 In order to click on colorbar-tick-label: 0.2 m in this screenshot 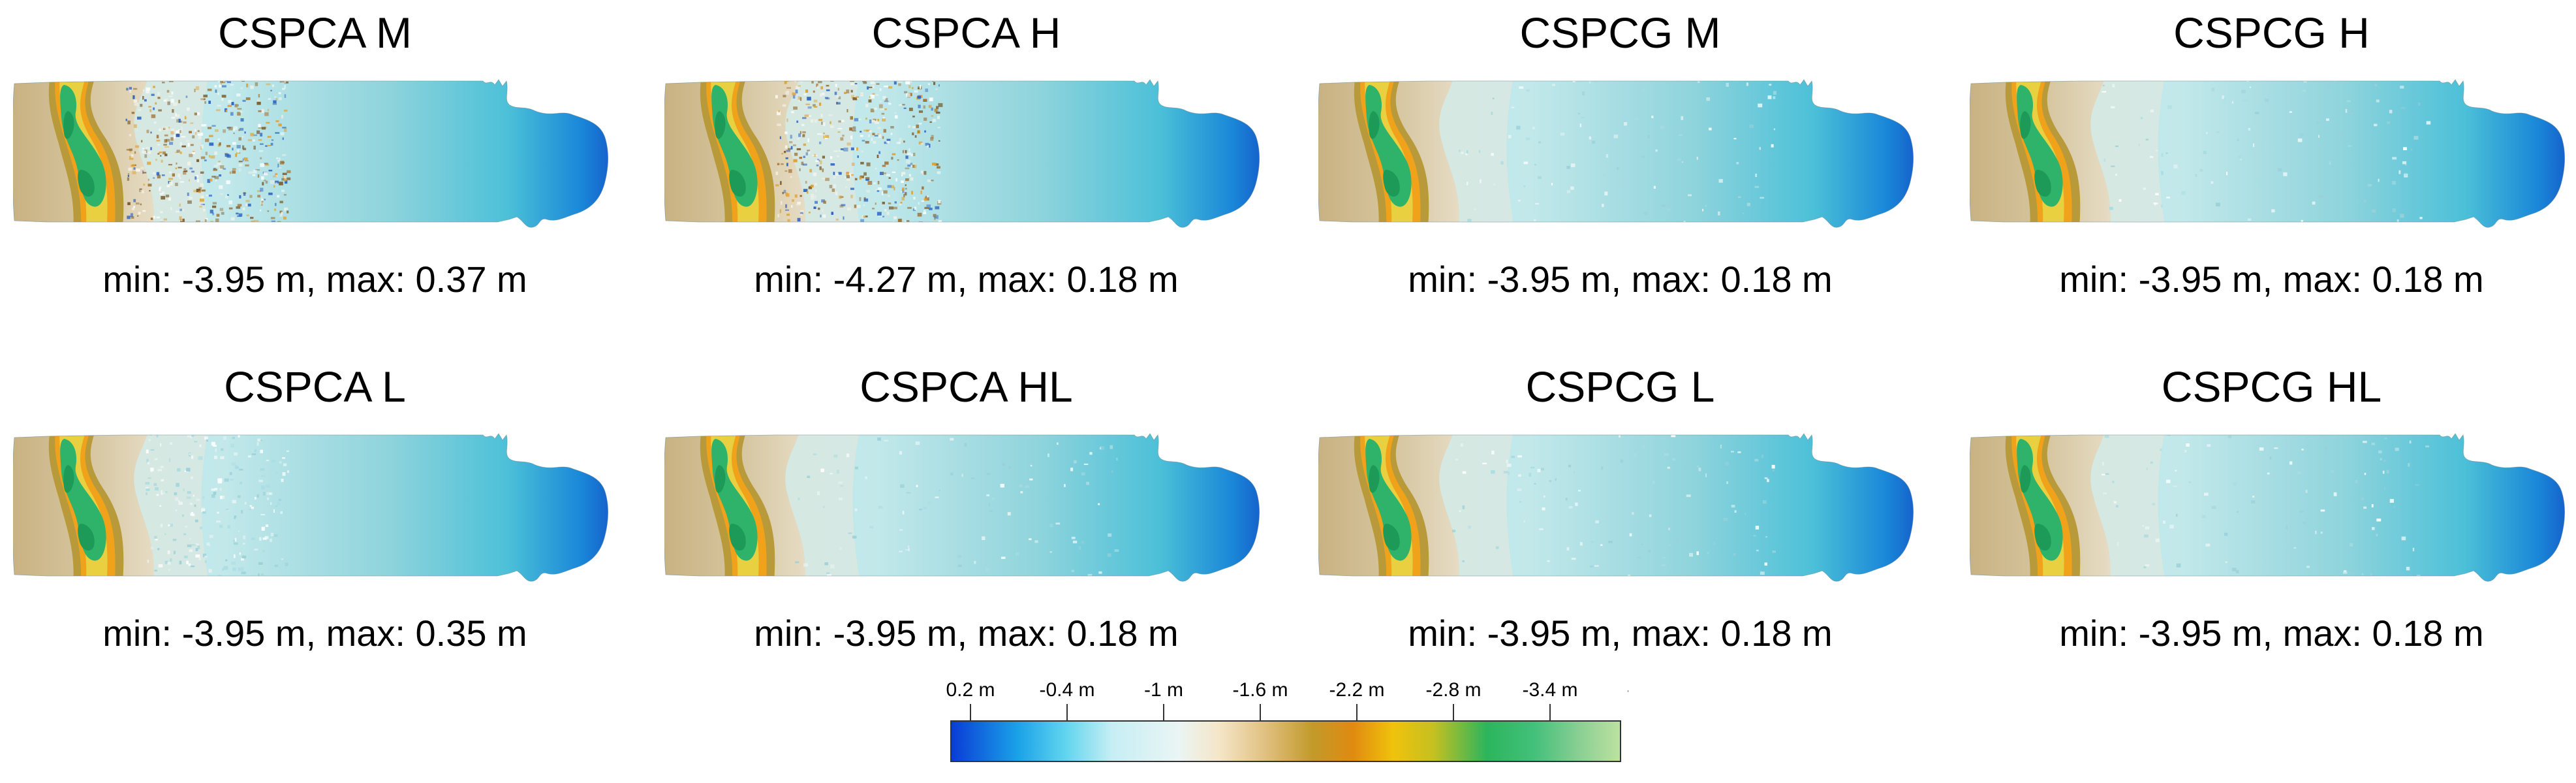, I will do `click(970, 690)`.